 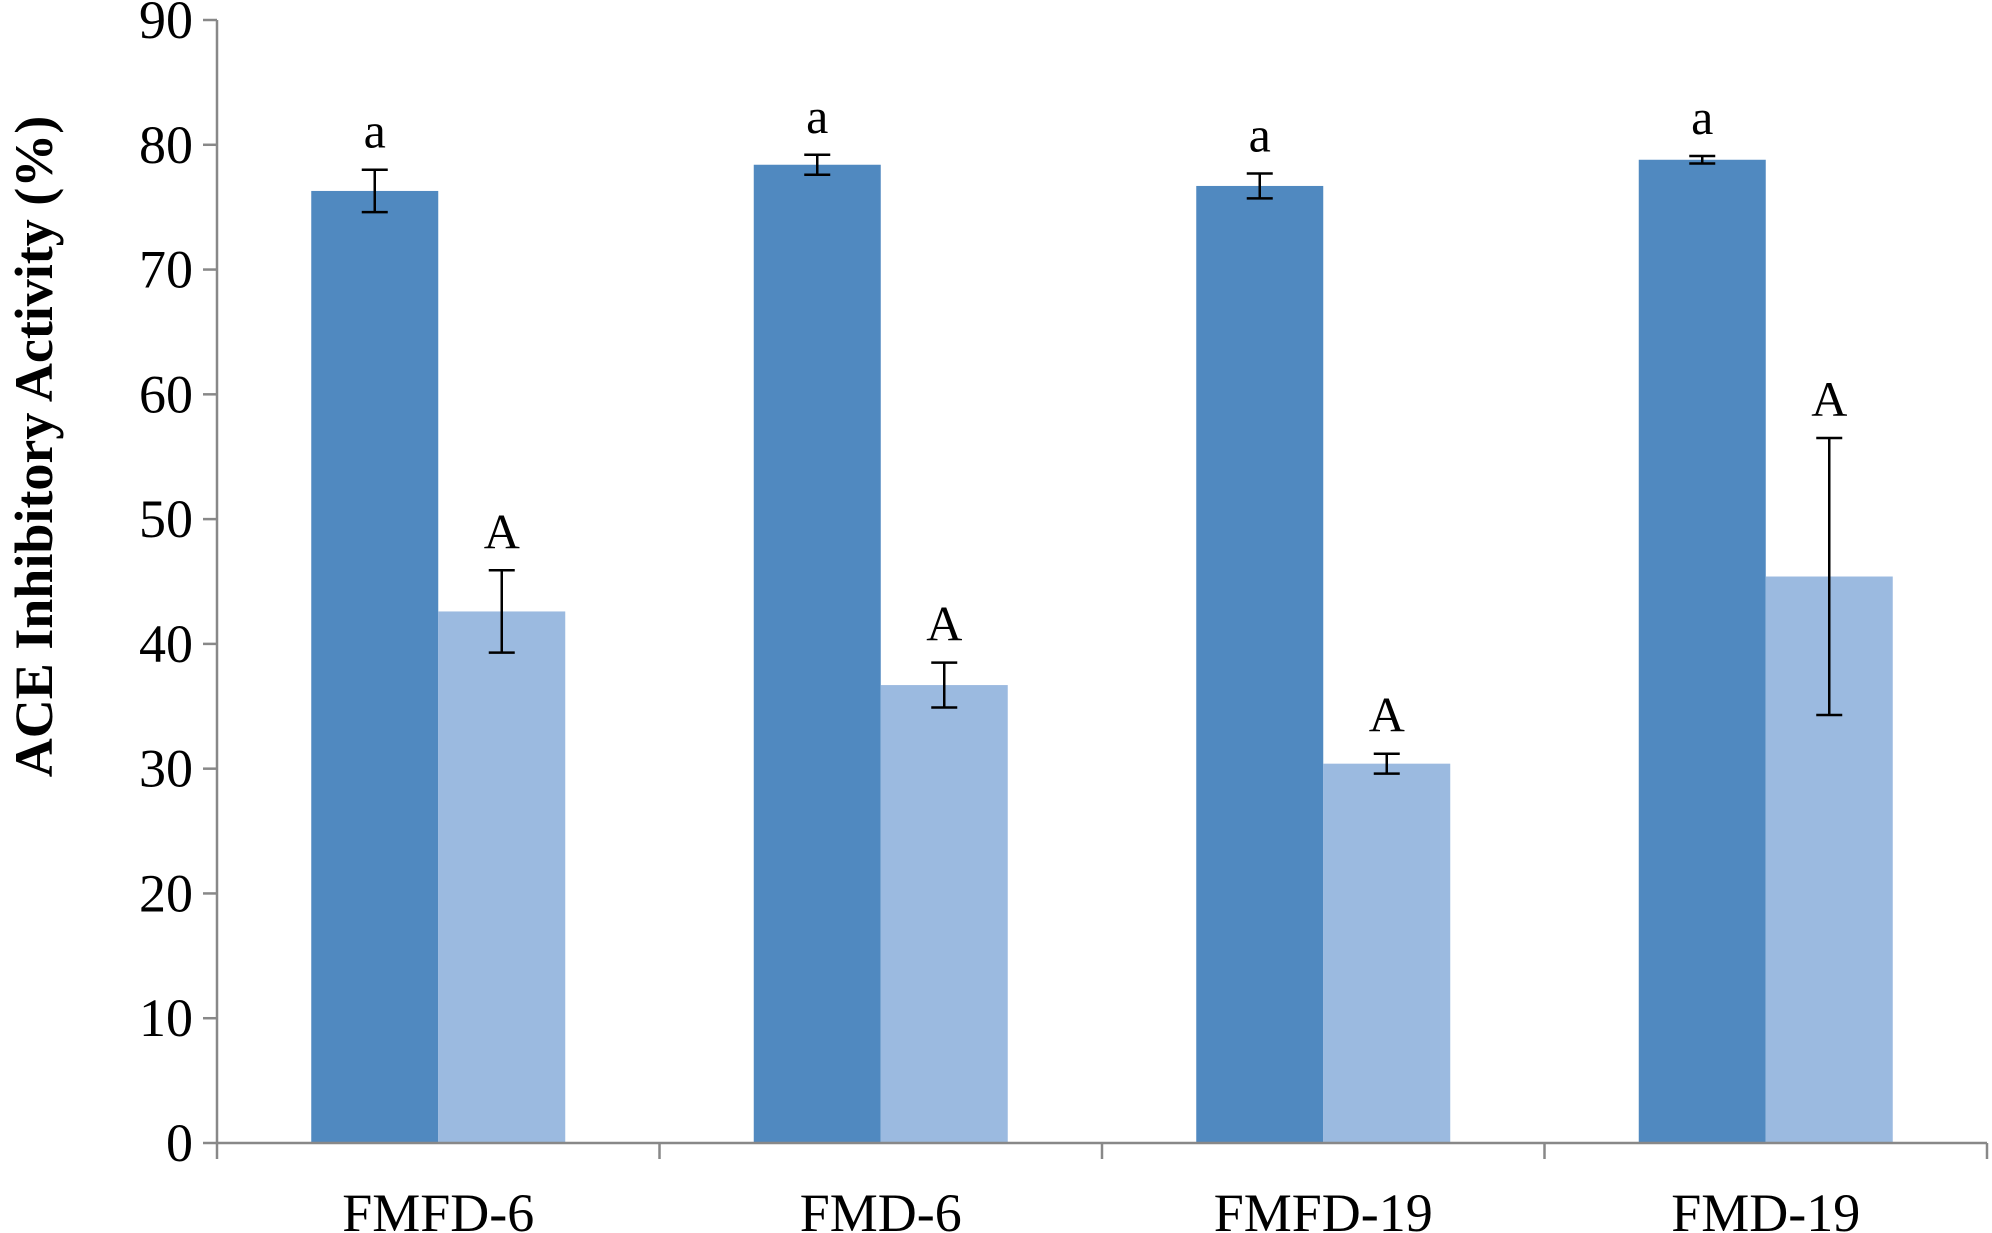 What do you see at coordinates (438, 1208) in the screenshot?
I see `x-category-label: FMFD-6` at bounding box center [438, 1208].